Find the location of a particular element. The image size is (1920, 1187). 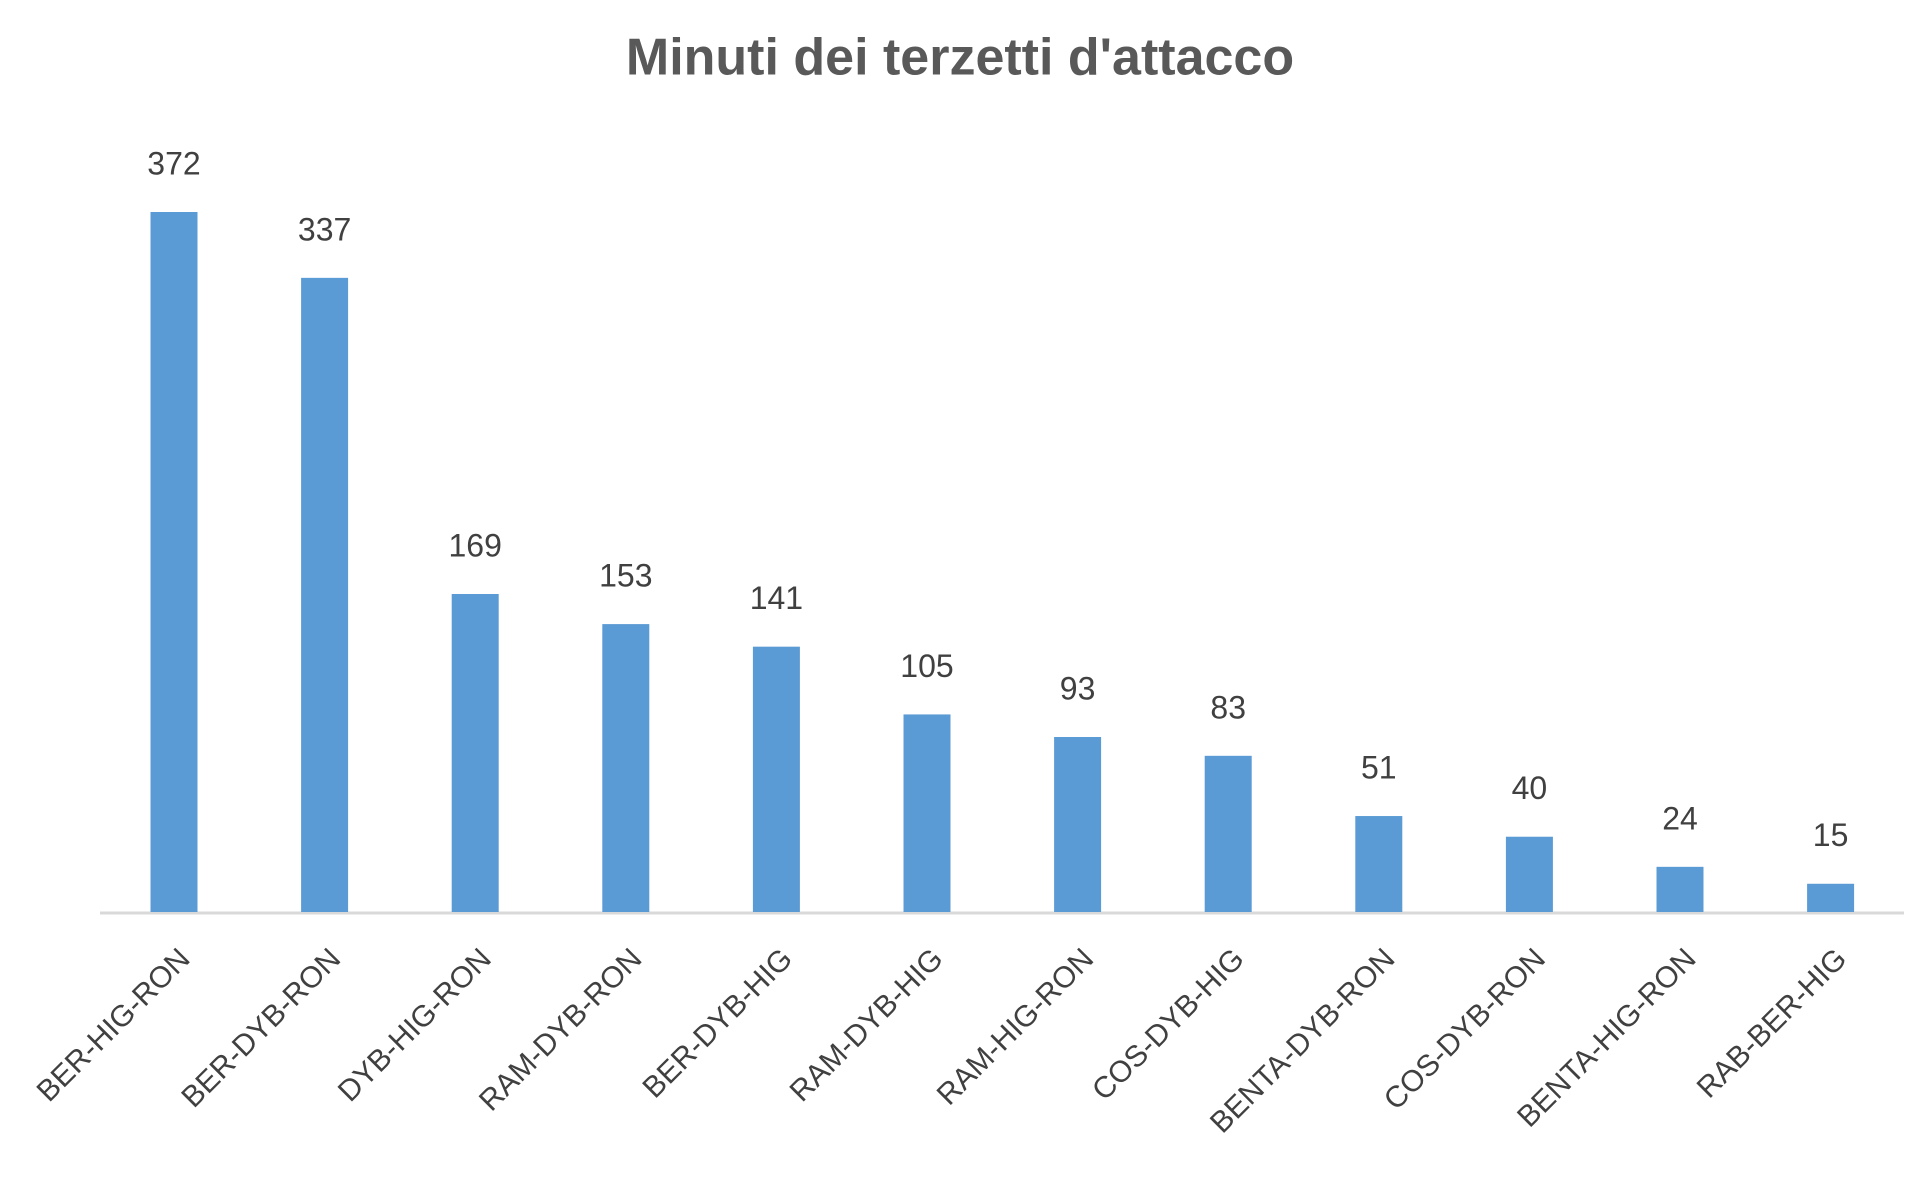

data-label: 83 is located at coordinates (1228, 707).